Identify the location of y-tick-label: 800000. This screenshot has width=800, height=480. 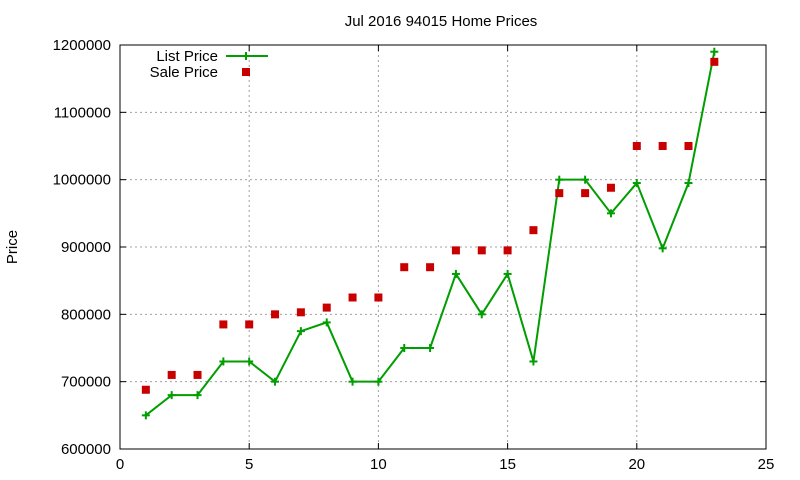
(86, 314).